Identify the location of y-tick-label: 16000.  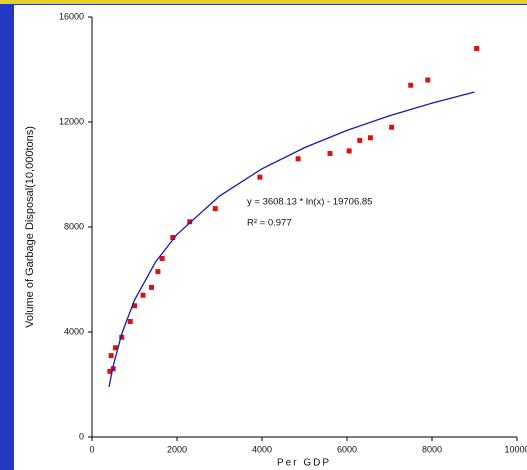
(71, 16).